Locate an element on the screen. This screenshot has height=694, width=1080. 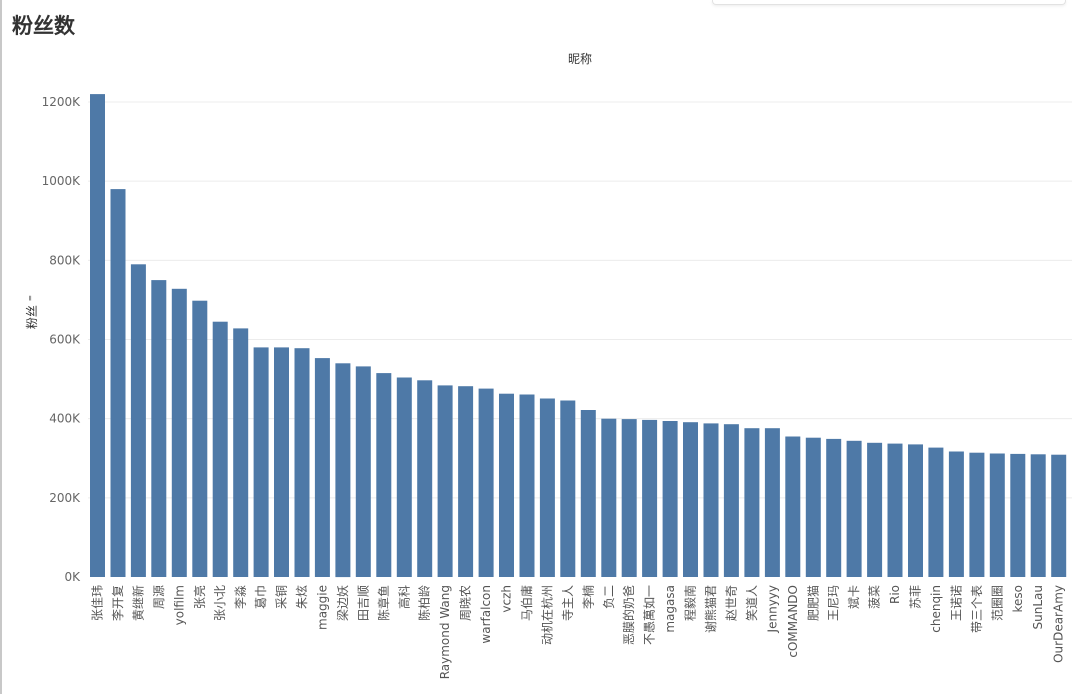
x-tick-label: chenqin is located at coordinates (936, 609).